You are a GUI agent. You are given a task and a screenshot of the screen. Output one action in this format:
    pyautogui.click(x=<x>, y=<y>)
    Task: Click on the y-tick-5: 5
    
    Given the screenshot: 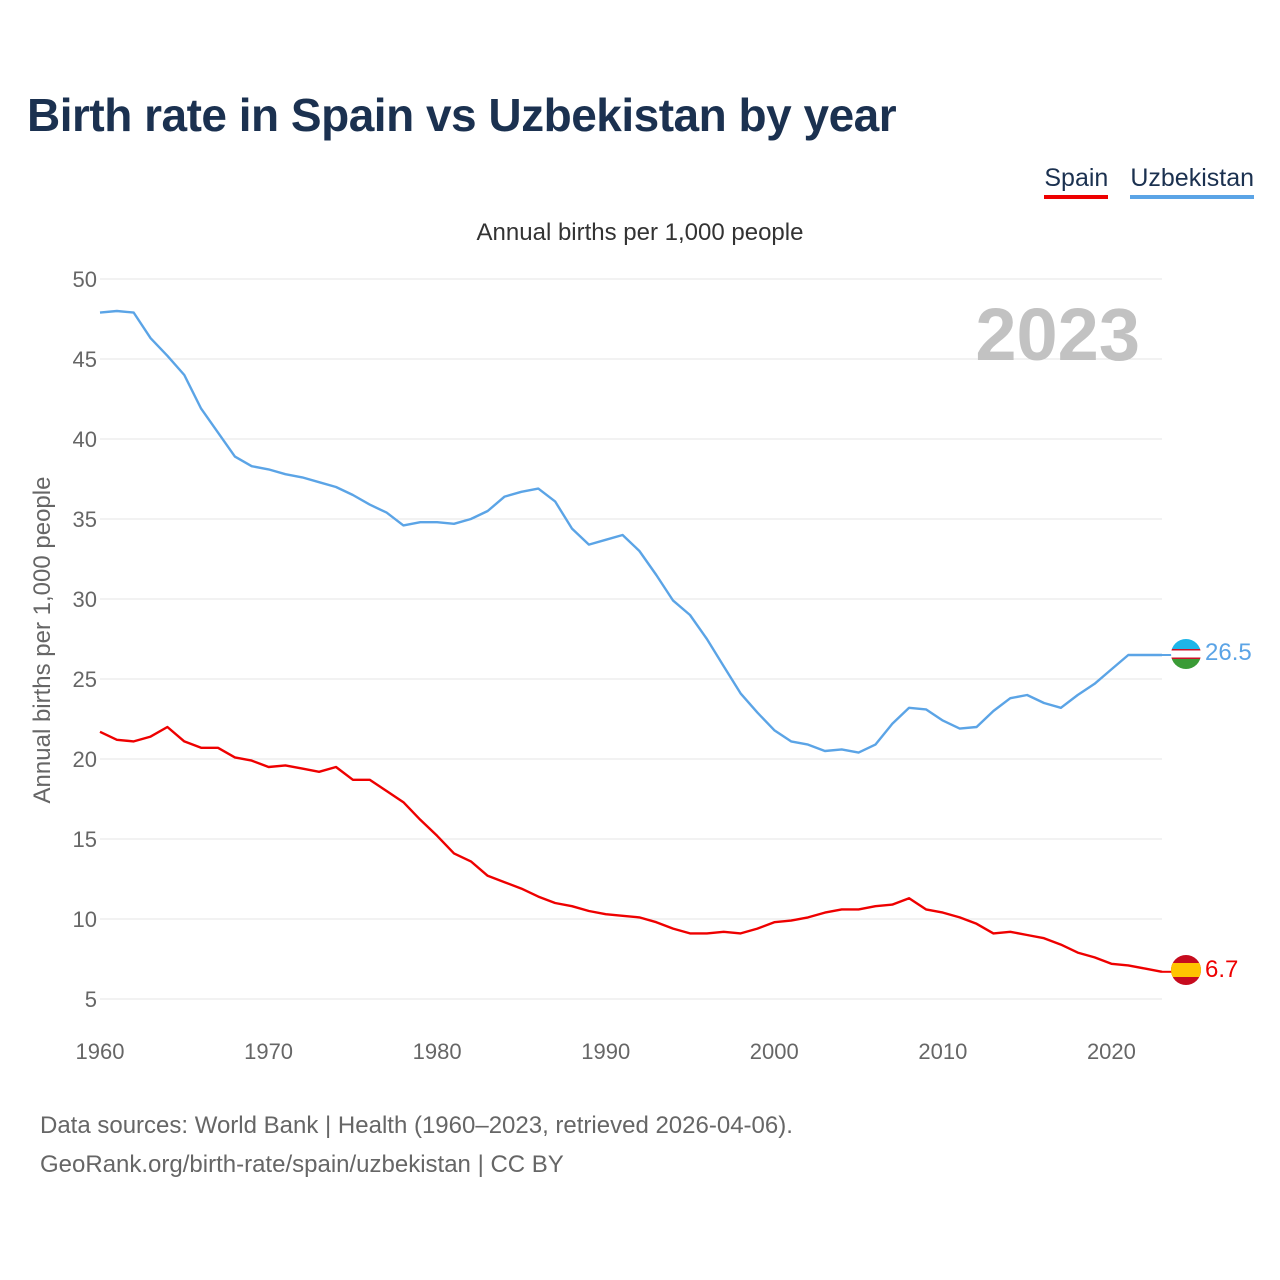 What is the action you would take?
    pyautogui.click(x=91, y=999)
    